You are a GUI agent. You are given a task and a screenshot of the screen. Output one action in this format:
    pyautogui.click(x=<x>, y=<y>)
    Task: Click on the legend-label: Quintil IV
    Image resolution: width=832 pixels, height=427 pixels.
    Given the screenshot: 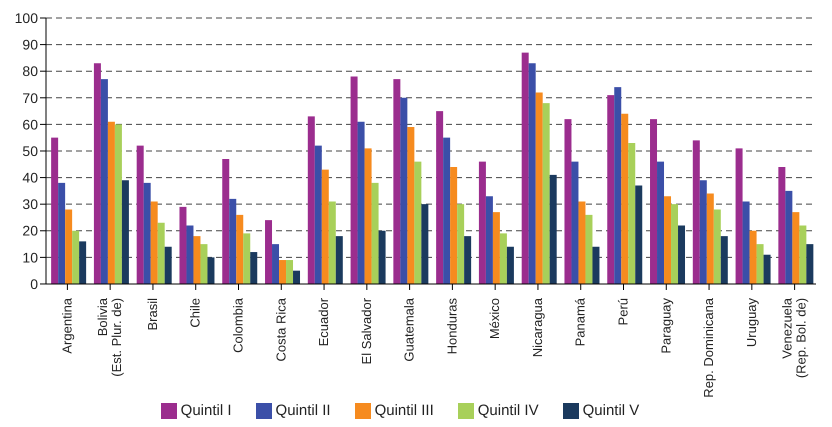 What is the action you would take?
    pyautogui.click(x=508, y=410)
    